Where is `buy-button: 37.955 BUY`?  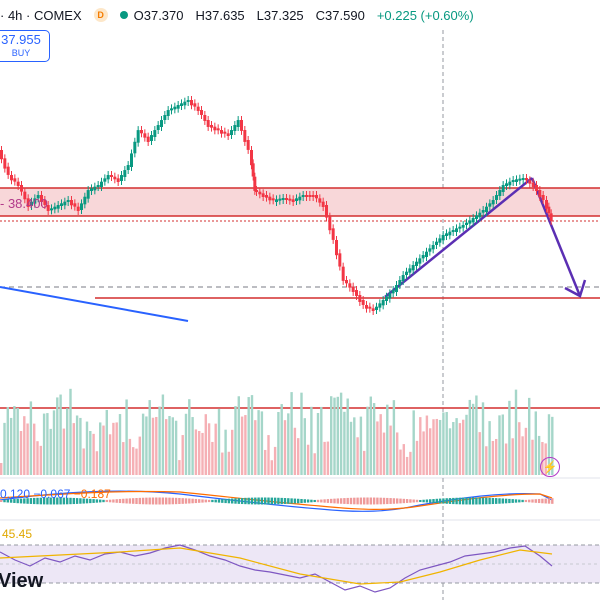 buy-button: 37.955 BUY is located at coordinates (25, 46).